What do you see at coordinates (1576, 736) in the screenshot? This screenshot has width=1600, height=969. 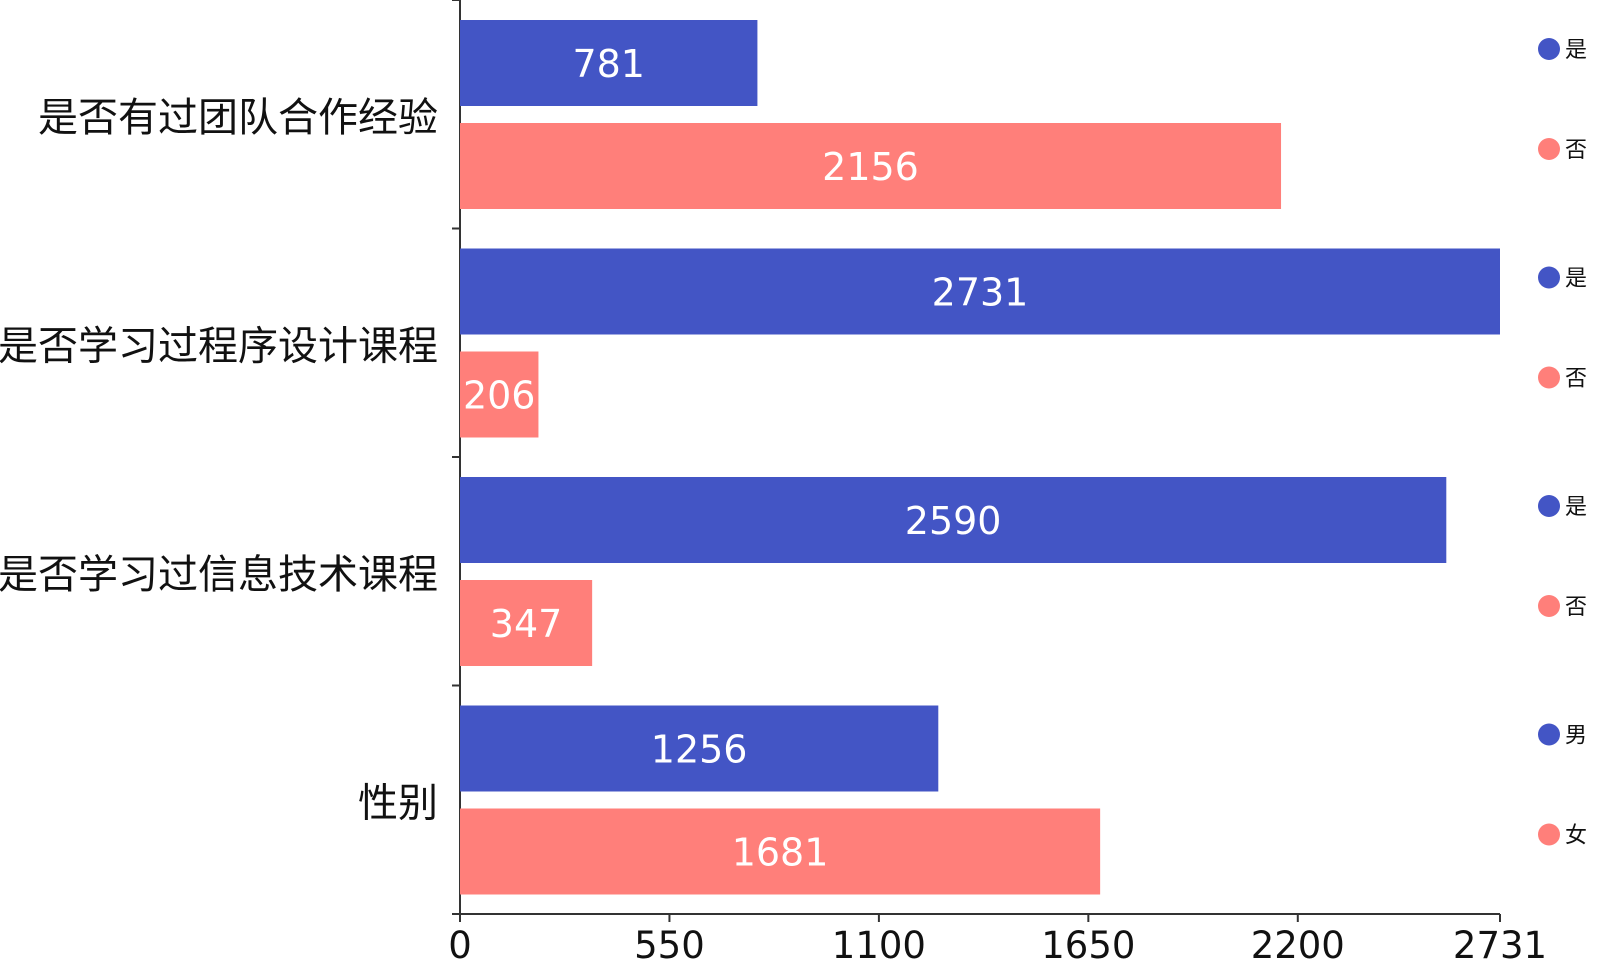 I see `legend-label: 男` at bounding box center [1576, 736].